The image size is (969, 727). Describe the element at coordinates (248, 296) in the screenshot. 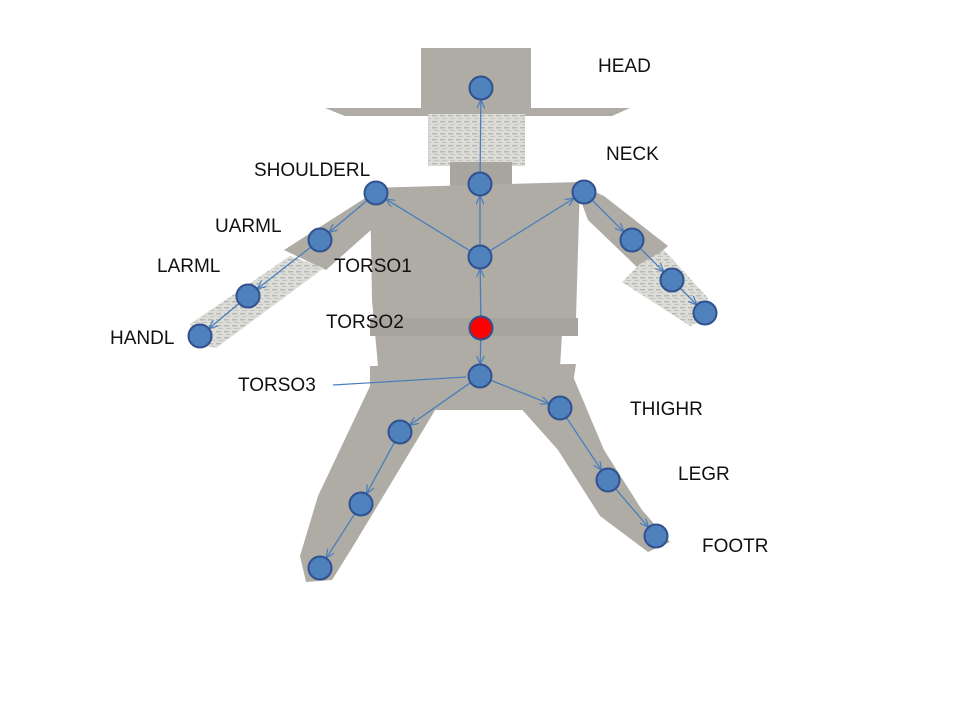

I see `joint-larm-l` at that location.